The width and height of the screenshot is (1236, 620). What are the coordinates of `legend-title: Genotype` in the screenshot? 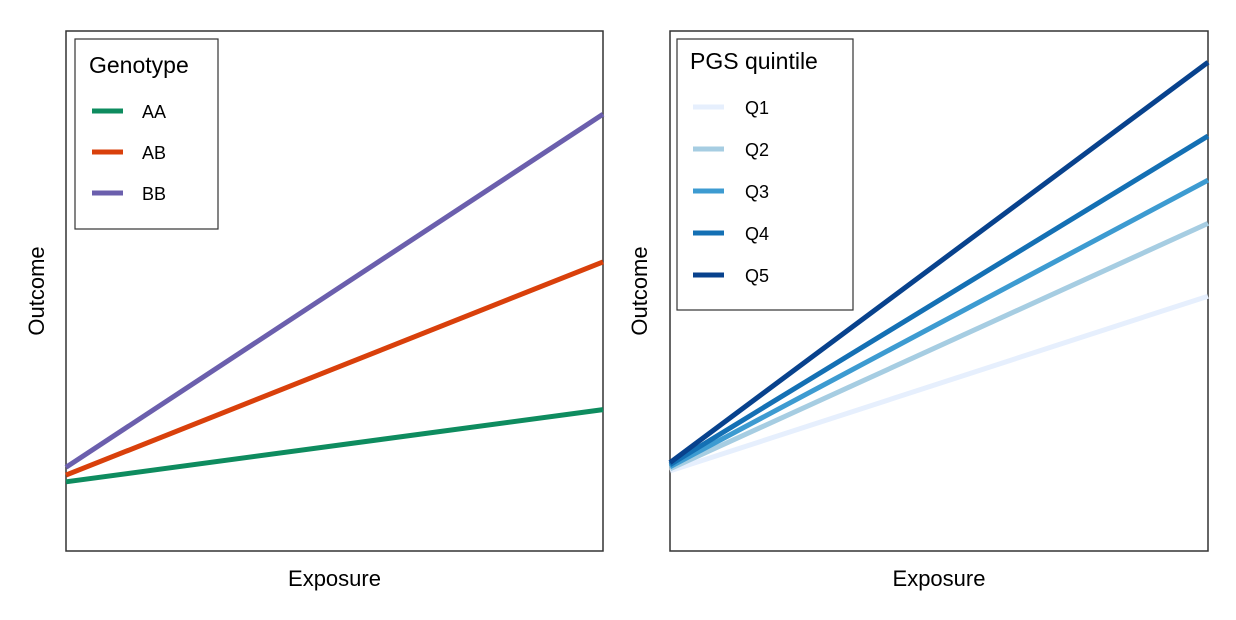 It's located at (139, 65).